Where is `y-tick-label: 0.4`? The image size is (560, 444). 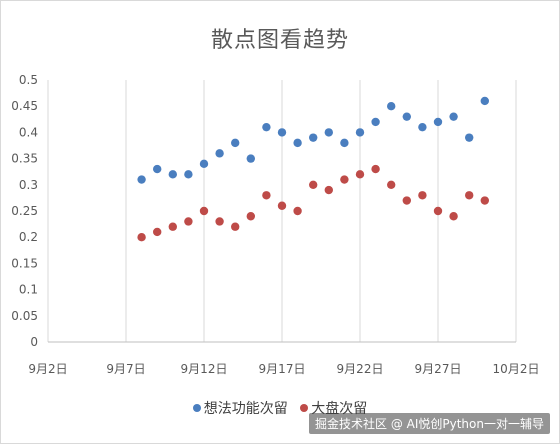
y-tick-label: 0.4 is located at coordinates (28, 132).